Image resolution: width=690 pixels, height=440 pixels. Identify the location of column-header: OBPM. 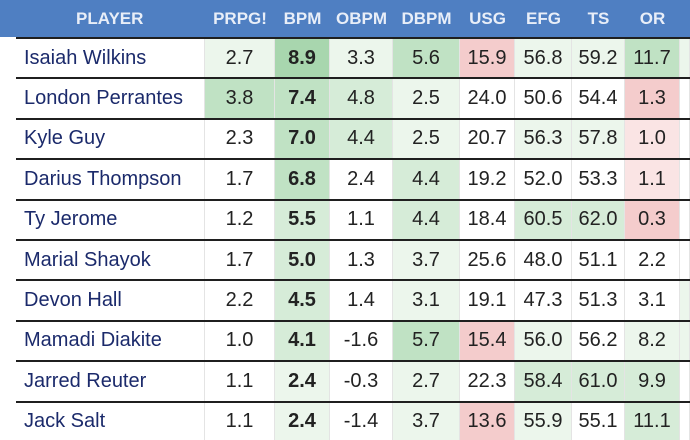
(361, 18).